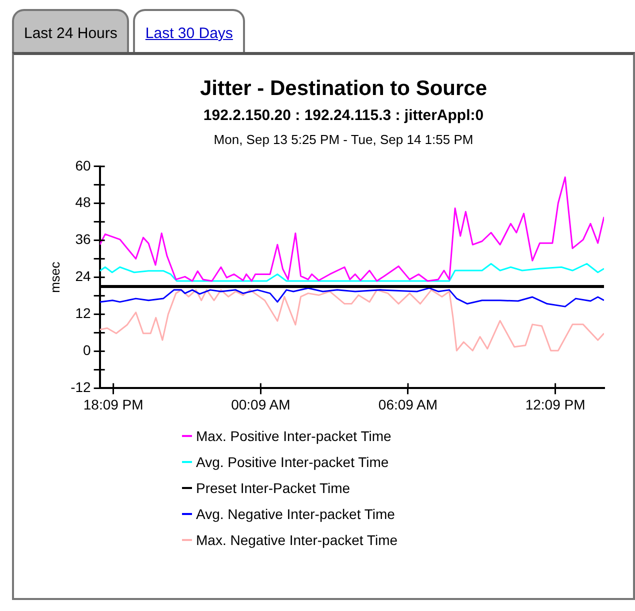  What do you see at coordinates (292, 462) in the screenshot?
I see `legend-label: Avg. Positive Inter-packet Time` at bounding box center [292, 462].